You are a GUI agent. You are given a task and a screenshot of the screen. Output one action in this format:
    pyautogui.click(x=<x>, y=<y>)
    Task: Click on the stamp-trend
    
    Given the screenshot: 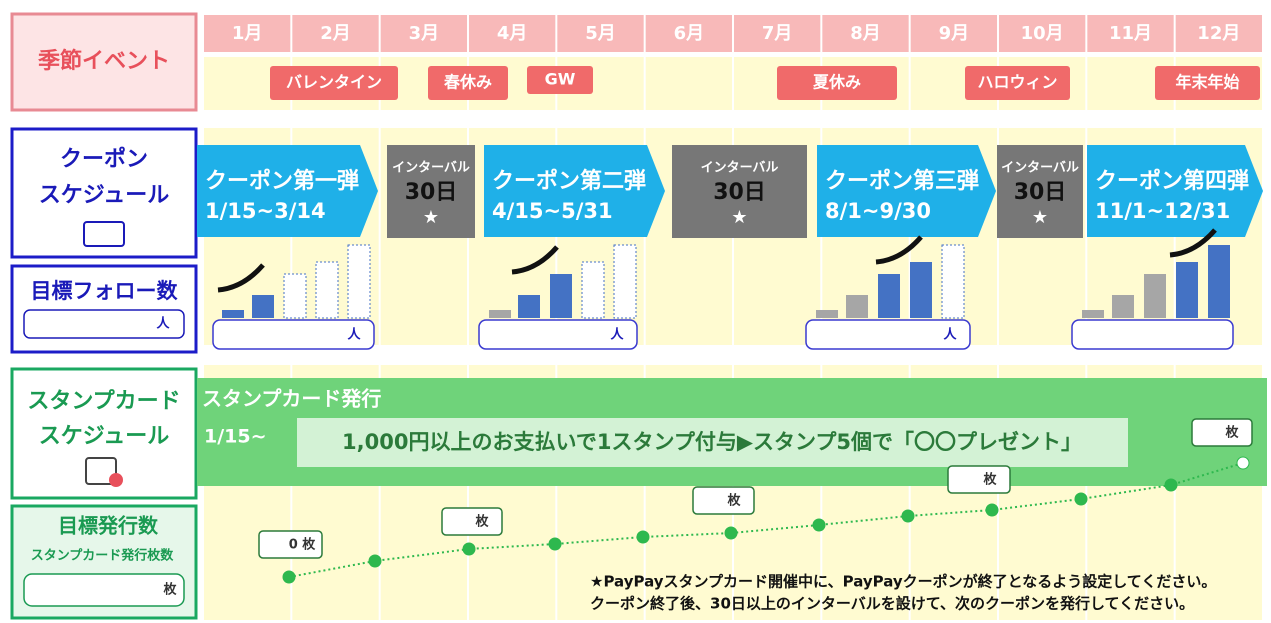 What is the action you would take?
    pyautogui.click(x=766, y=520)
    